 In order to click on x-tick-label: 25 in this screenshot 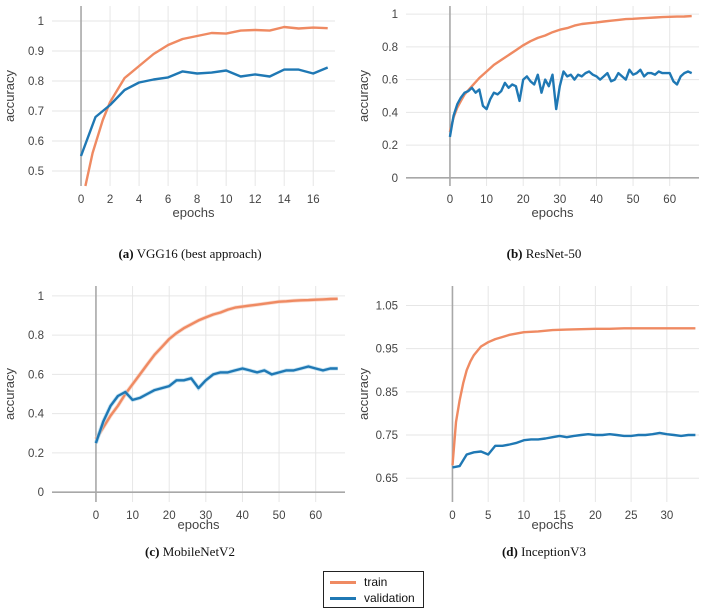, I will do `click(631, 516)`.